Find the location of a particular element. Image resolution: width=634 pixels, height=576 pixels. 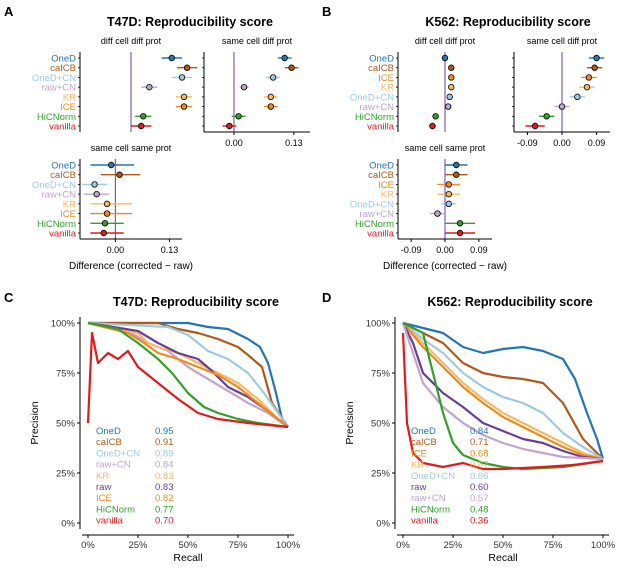

legend-value: 0.36 is located at coordinates (479, 521).